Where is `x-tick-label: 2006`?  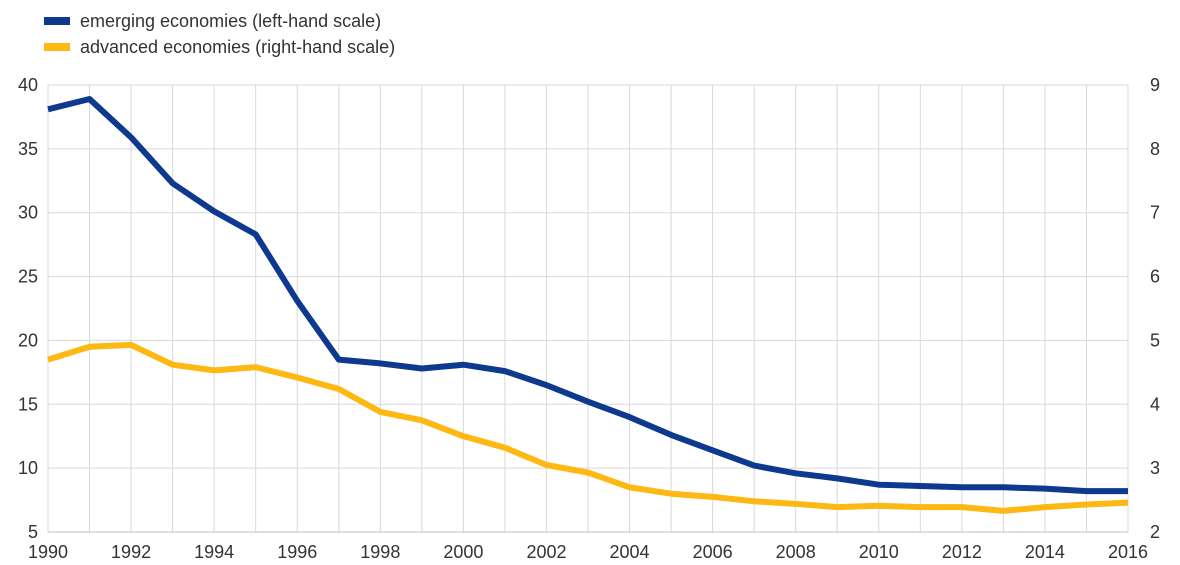
x-tick-label: 2006 is located at coordinates (713, 552).